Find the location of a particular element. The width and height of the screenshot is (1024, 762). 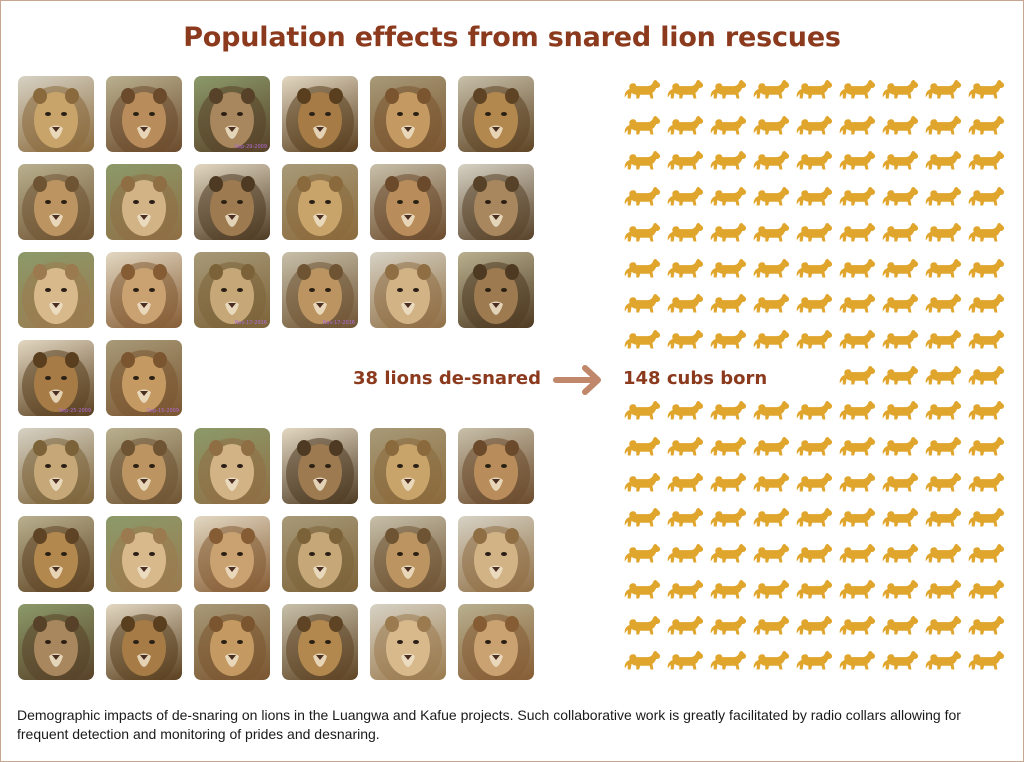

cubs-born-label: 148 cubs born is located at coordinates (695, 378).